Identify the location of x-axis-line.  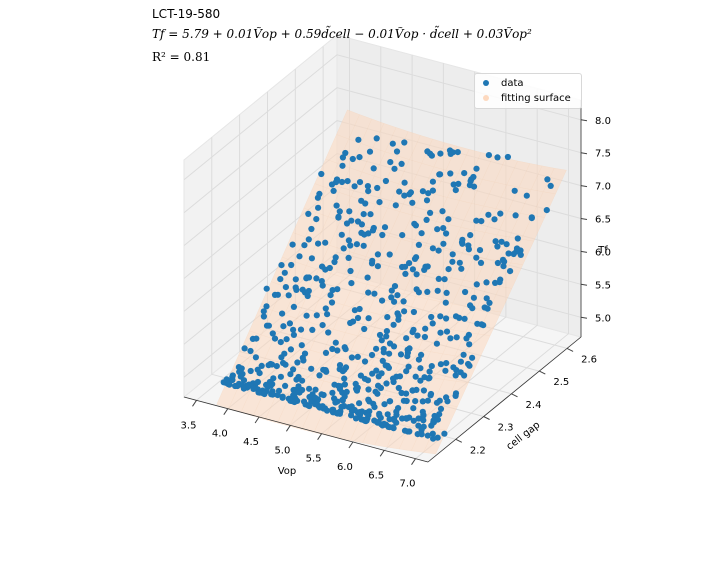
(306, 429).